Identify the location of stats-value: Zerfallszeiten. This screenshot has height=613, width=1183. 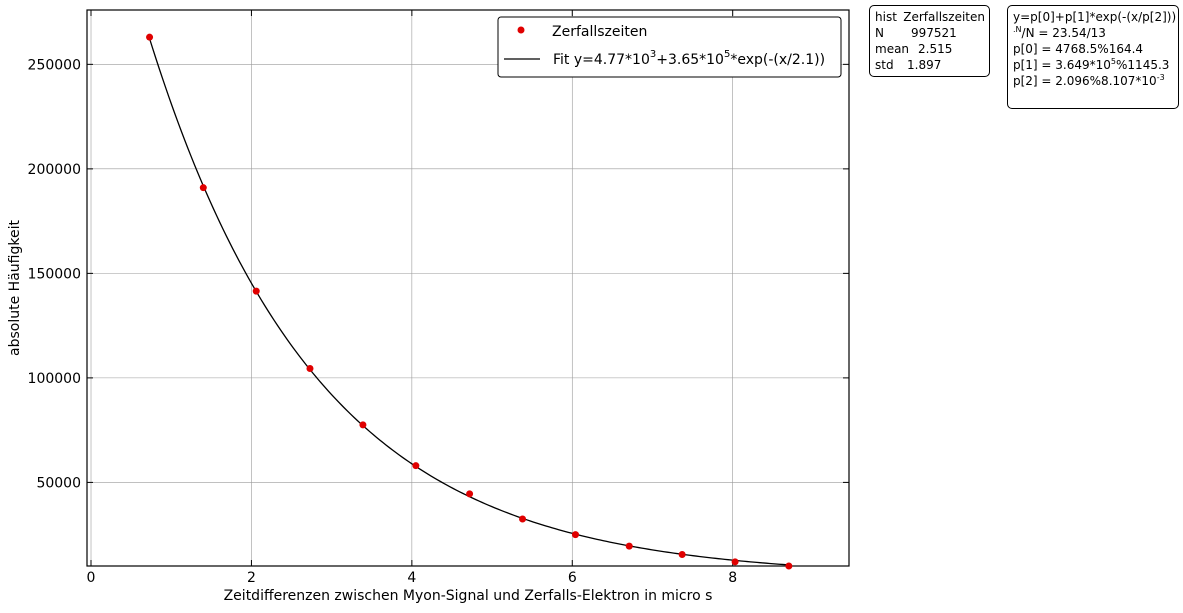
(944, 17).